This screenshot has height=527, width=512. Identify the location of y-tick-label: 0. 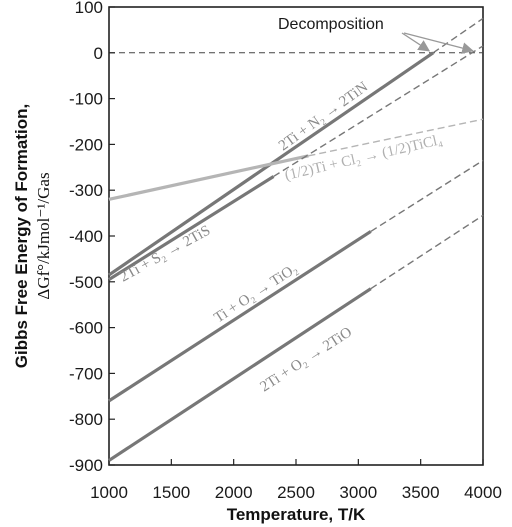
(98, 53).